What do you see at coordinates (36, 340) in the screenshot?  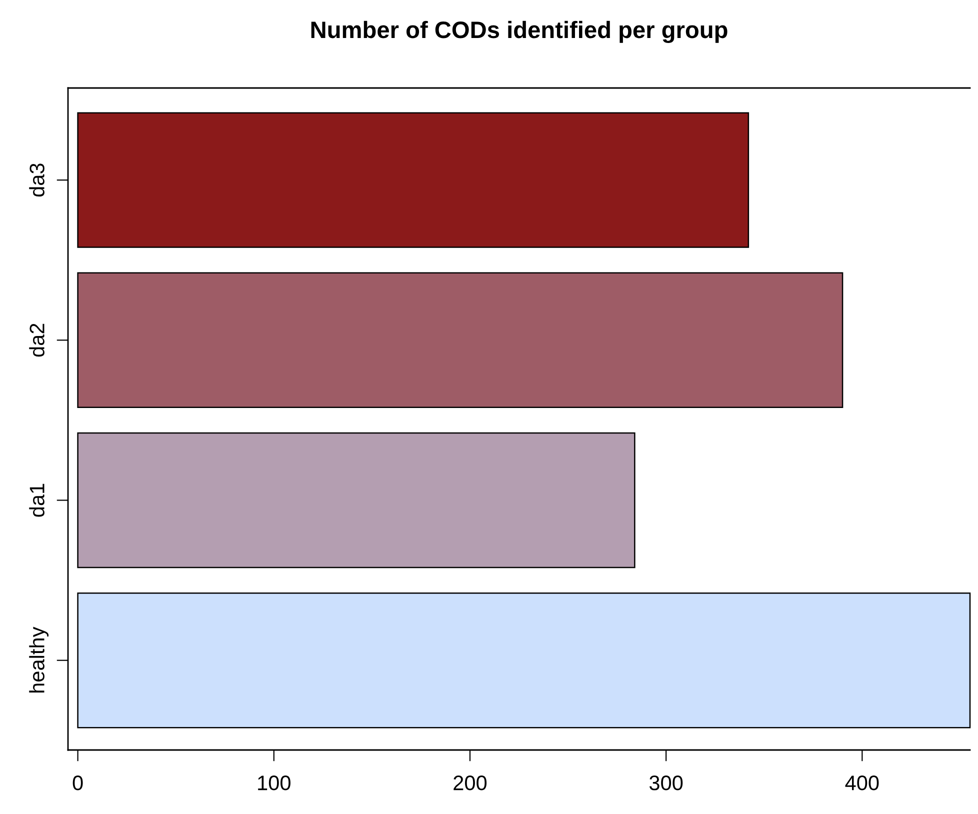 I see `y-tick-label: da2` at bounding box center [36, 340].